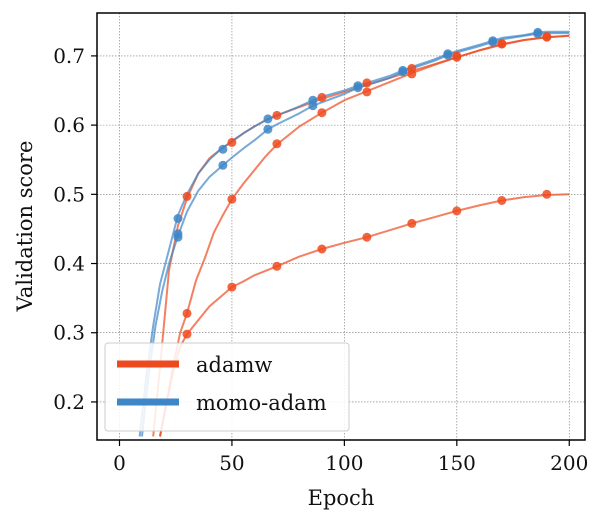 Image resolution: width=600 pixels, height=525 pixels. I want to click on y-tick-label: 0.6, so click(69, 125).